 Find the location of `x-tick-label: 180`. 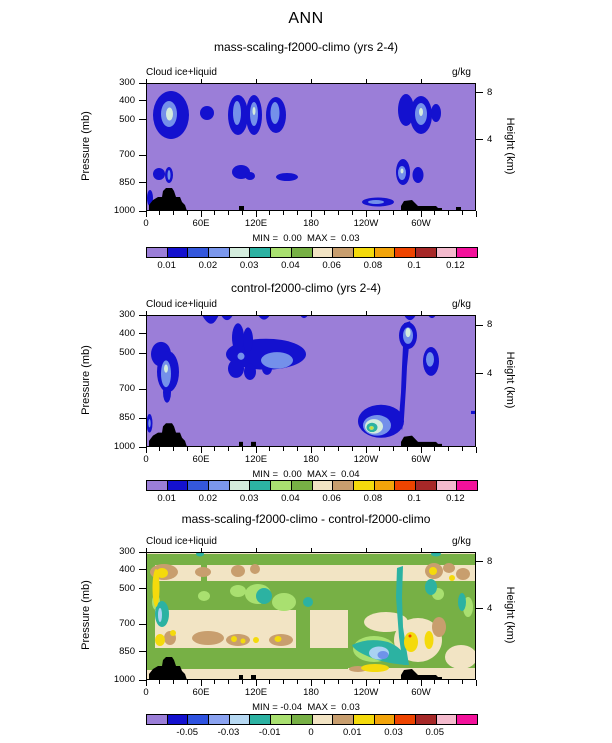

x-tick-label: 180 is located at coordinates (311, 692).